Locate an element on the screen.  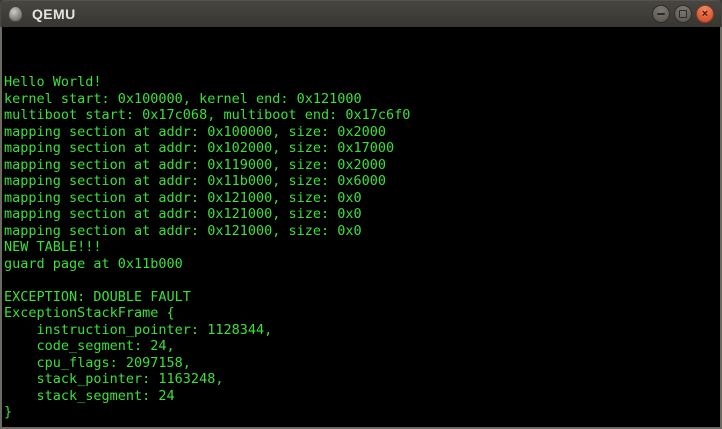
close-button: × is located at coordinates (705, 14).